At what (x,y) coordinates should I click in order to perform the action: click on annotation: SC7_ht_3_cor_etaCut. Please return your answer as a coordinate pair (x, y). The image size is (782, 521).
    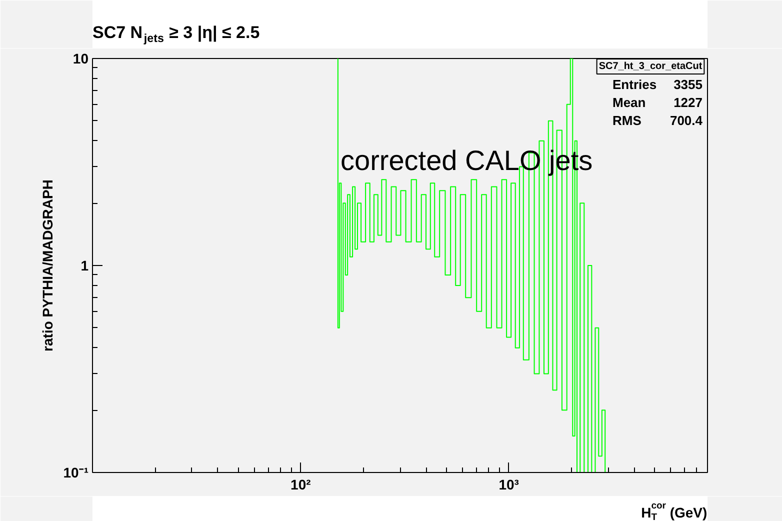
    Looking at the image, I should click on (650, 66).